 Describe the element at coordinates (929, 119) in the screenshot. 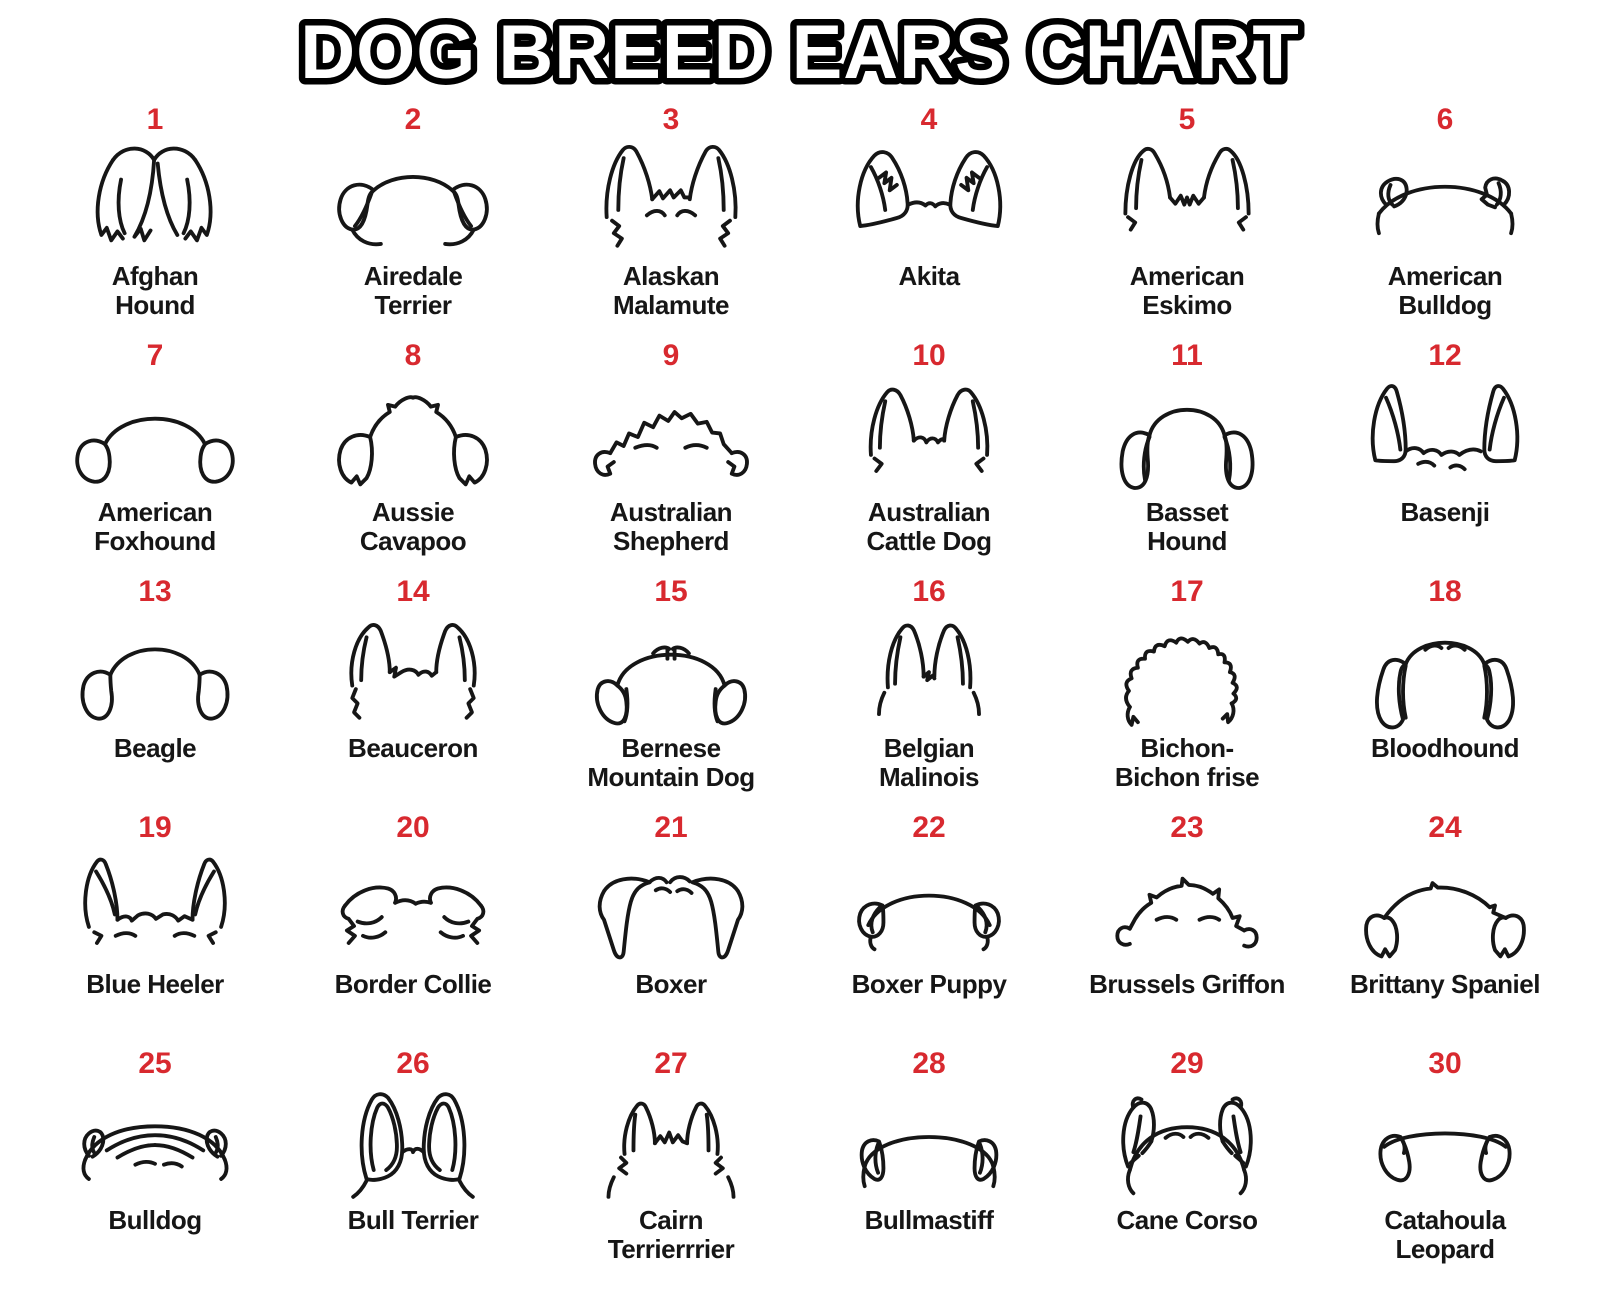

I see `breed-number: 4` at that location.